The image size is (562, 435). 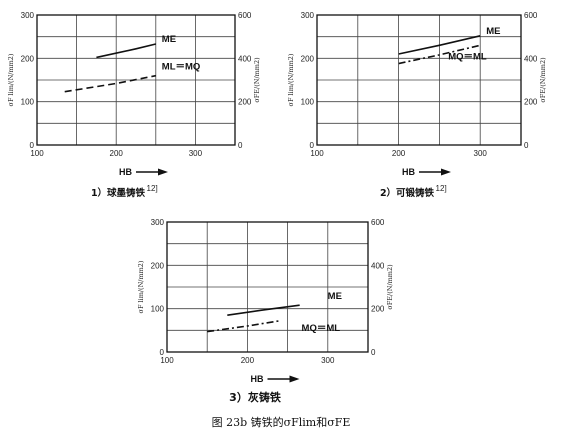 I want to click on series-label-2: ML＝MQ, so click(x=181, y=67).